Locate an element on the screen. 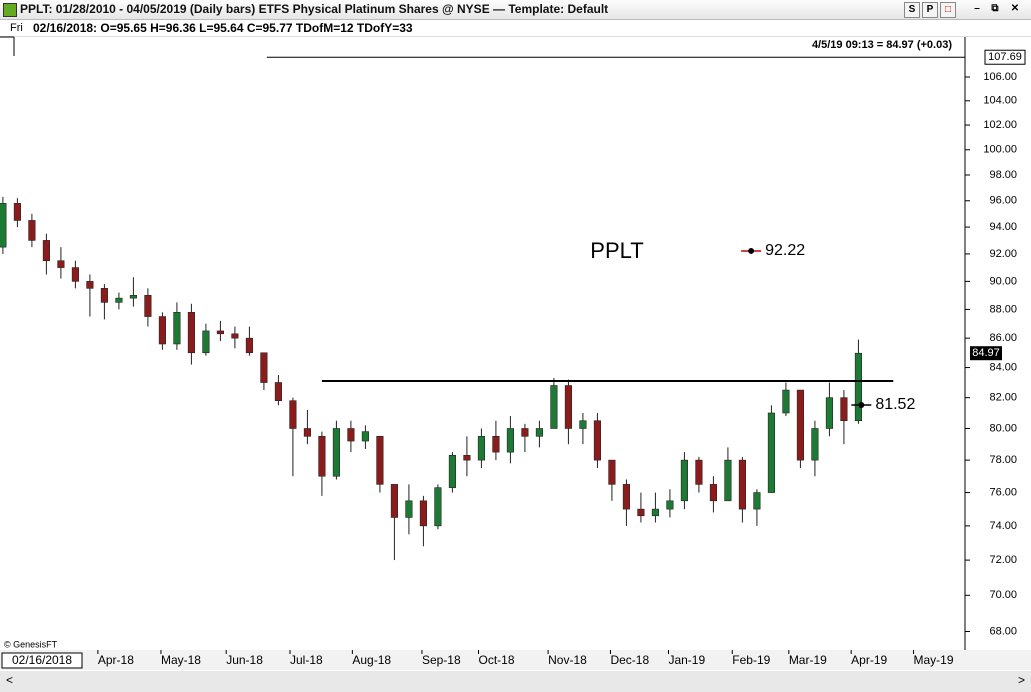 This screenshot has height=692, width=1031. s-button: S is located at coordinates (912, 10).